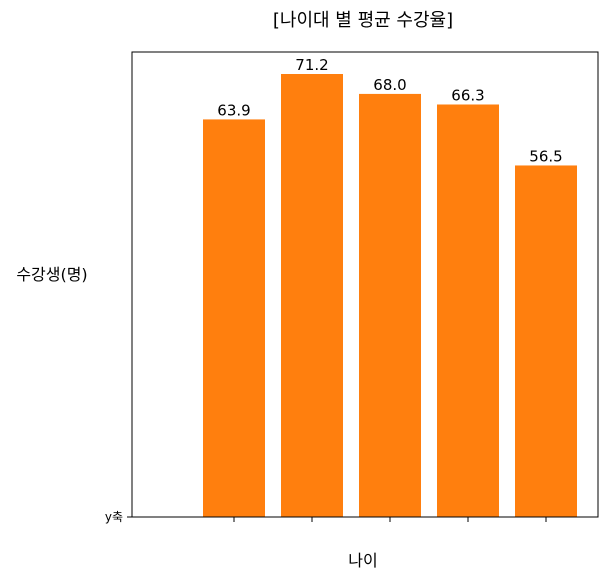 The width and height of the screenshot is (606, 581). Describe the element at coordinates (233, 110) in the screenshot. I see `data-label-1: 63.9` at that location.